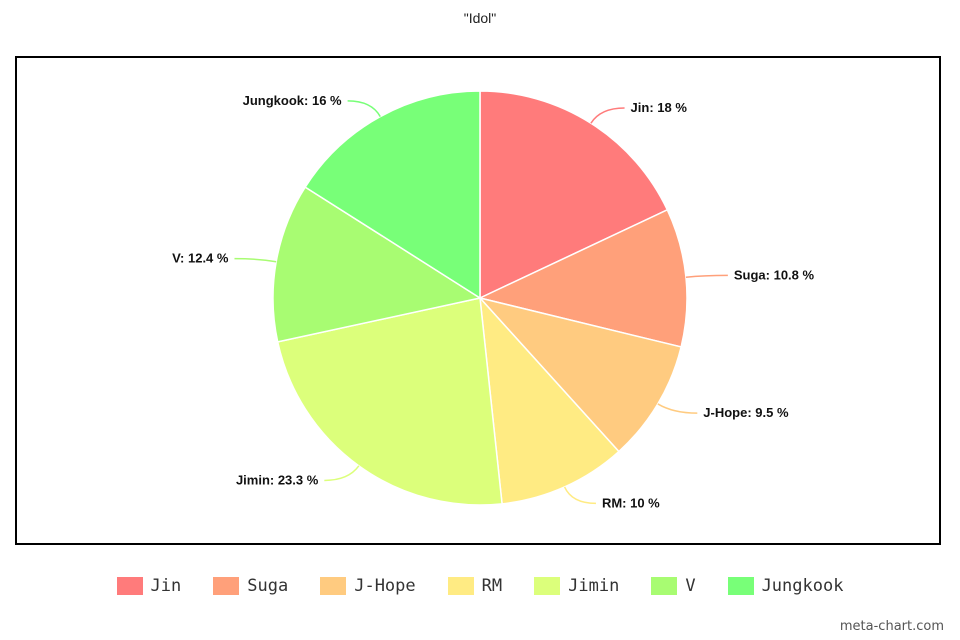 Image resolution: width=960 pixels, height=640 pixels. Describe the element at coordinates (129, 586) in the screenshot. I see `legend-swatch-jin` at that location.